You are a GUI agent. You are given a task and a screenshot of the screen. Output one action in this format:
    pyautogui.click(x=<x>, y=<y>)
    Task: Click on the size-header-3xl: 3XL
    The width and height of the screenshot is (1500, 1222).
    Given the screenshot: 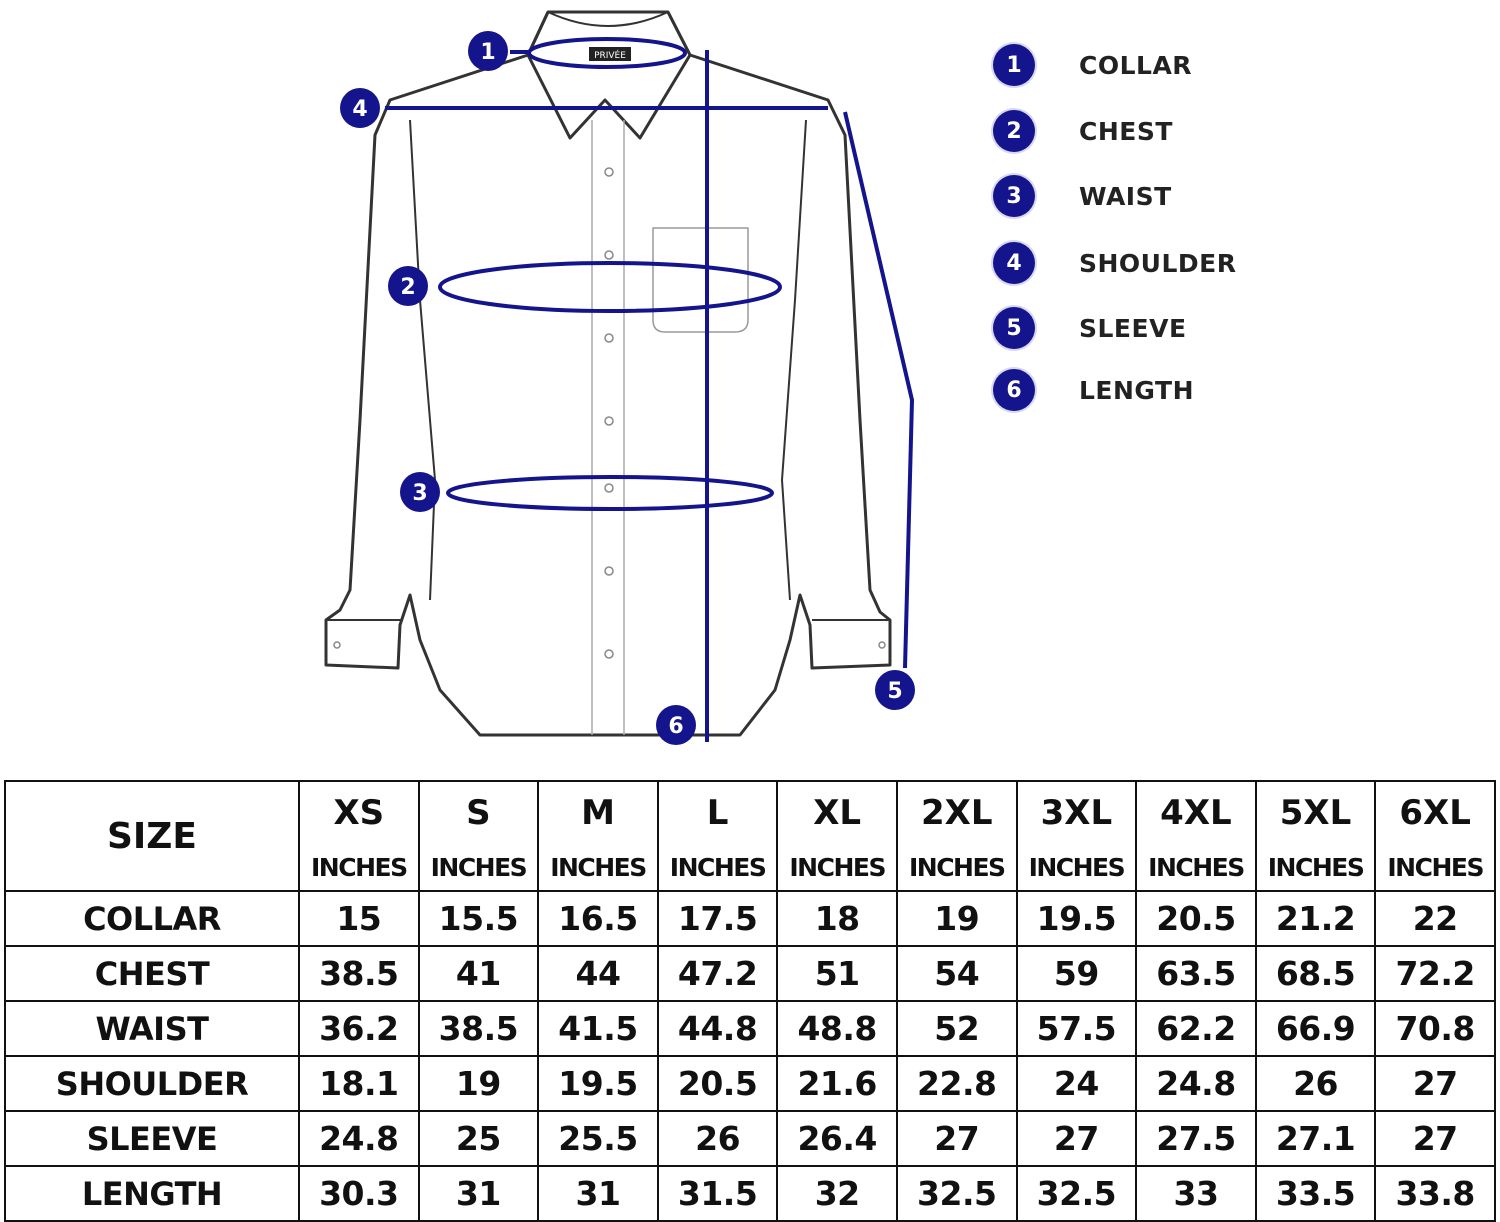 What is the action you would take?
    pyautogui.click(x=1076, y=812)
    